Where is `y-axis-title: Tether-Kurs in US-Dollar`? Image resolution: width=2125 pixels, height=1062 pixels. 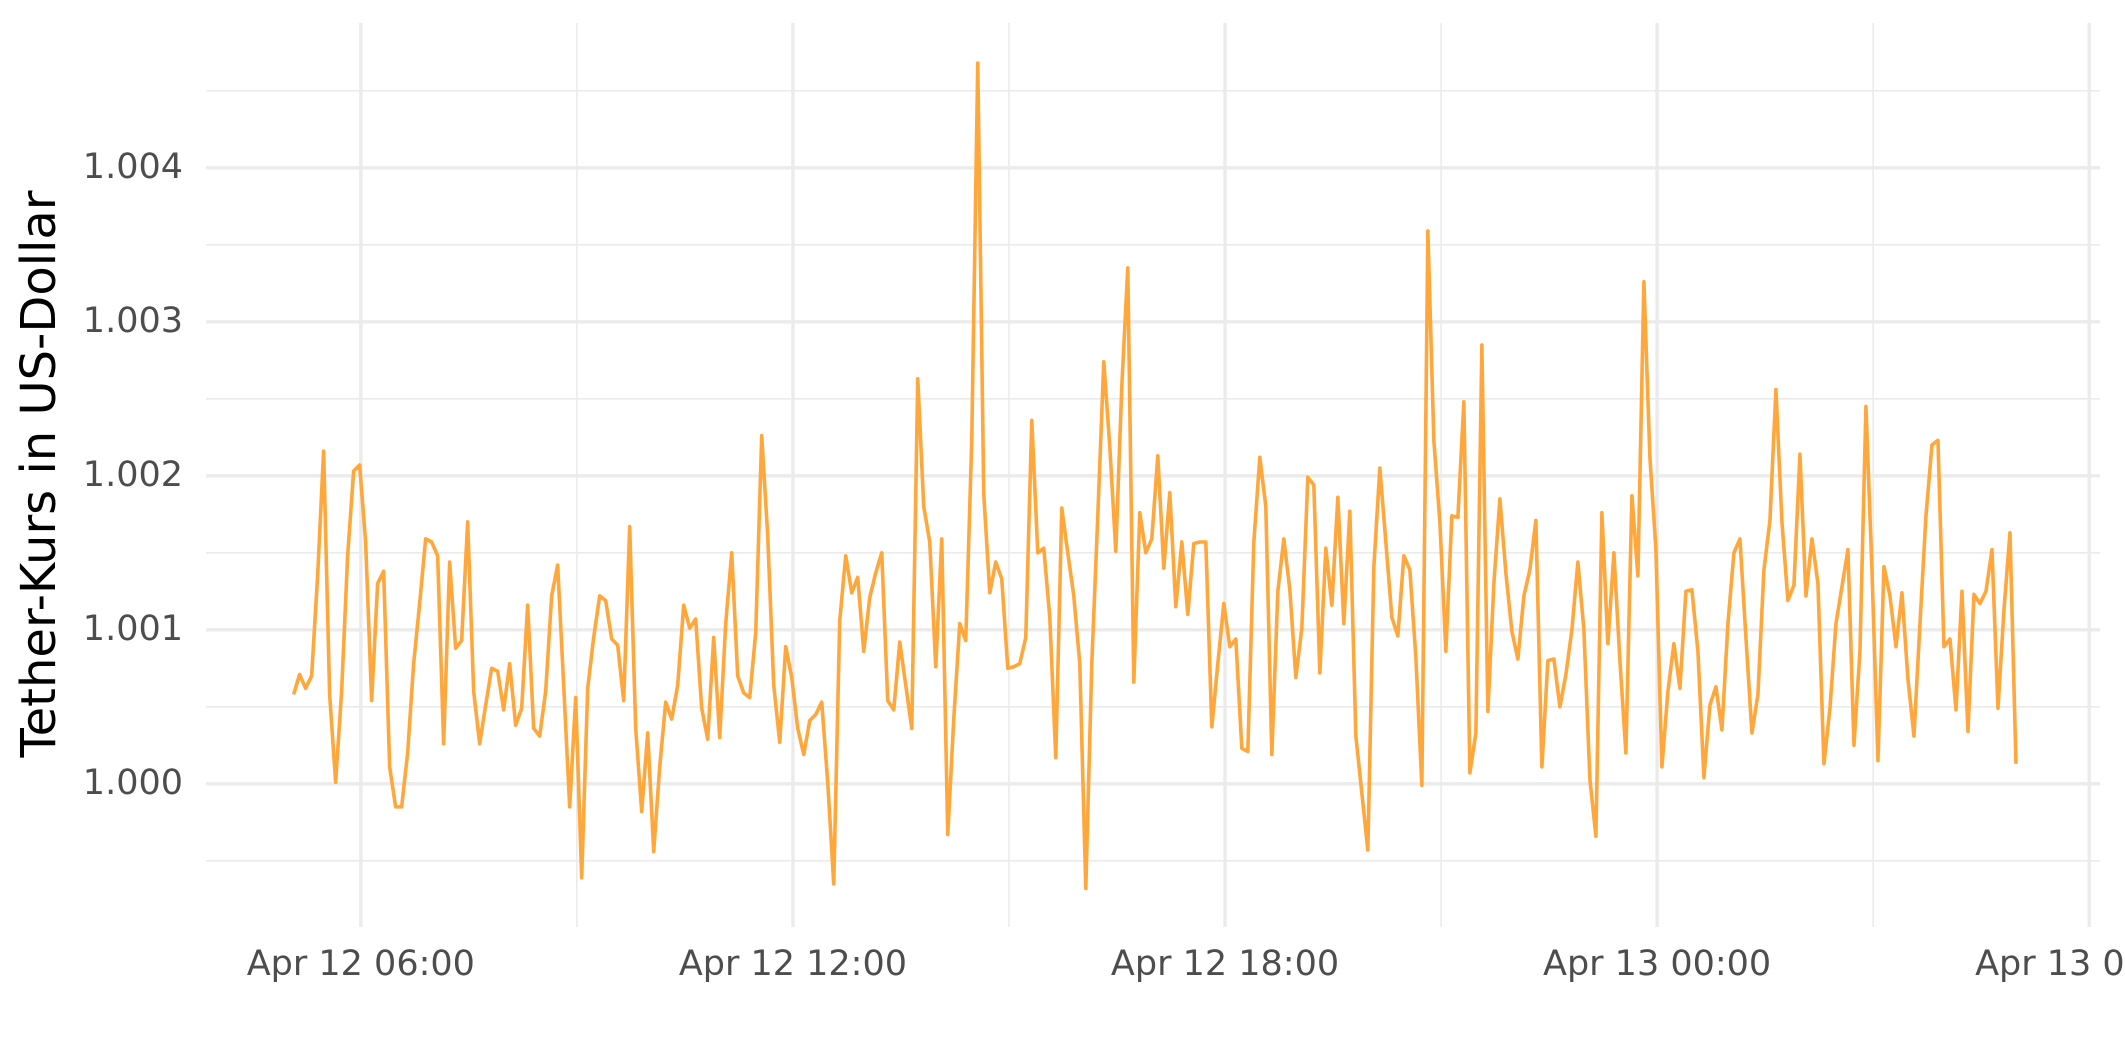 y-axis-title: Tether-Kurs in US-Dollar is located at coordinates (39, 474).